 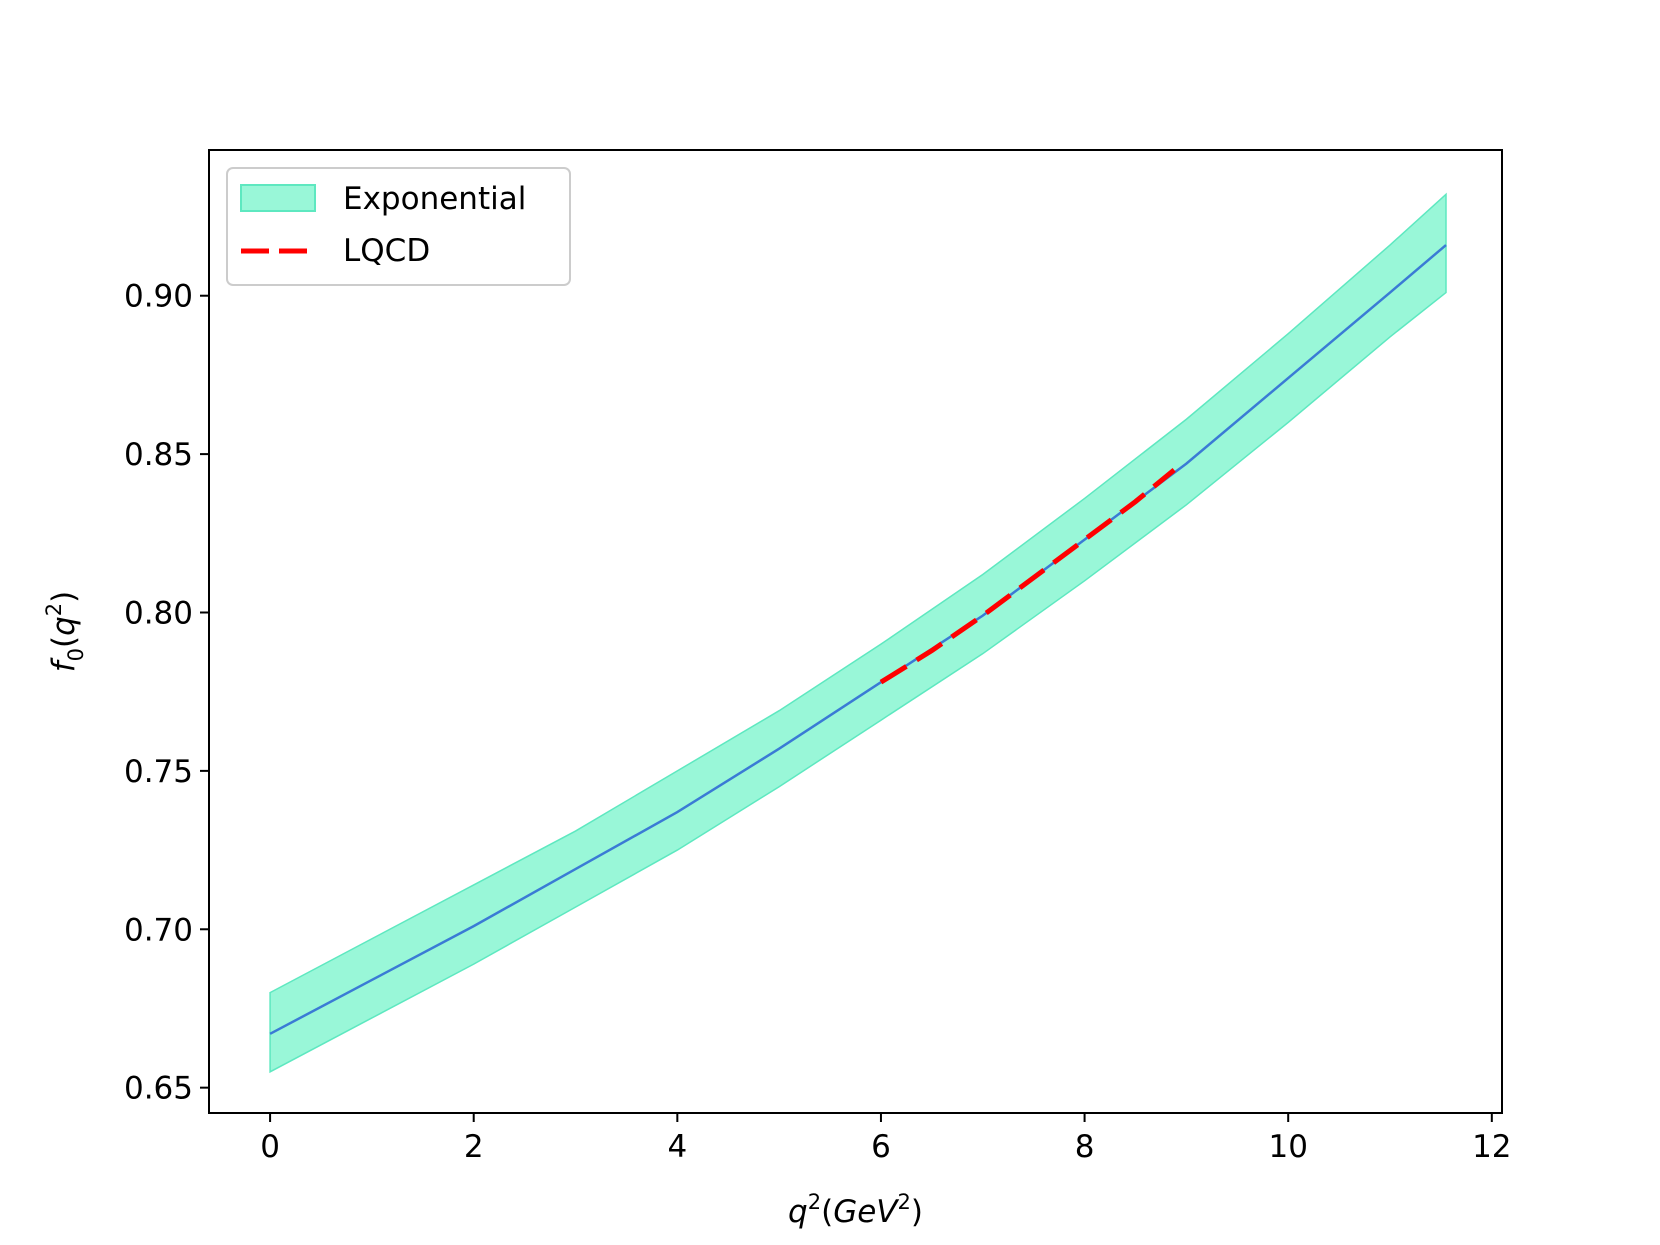 What do you see at coordinates (158, 613) in the screenshot?
I see `y-tick-label: 0.80` at bounding box center [158, 613].